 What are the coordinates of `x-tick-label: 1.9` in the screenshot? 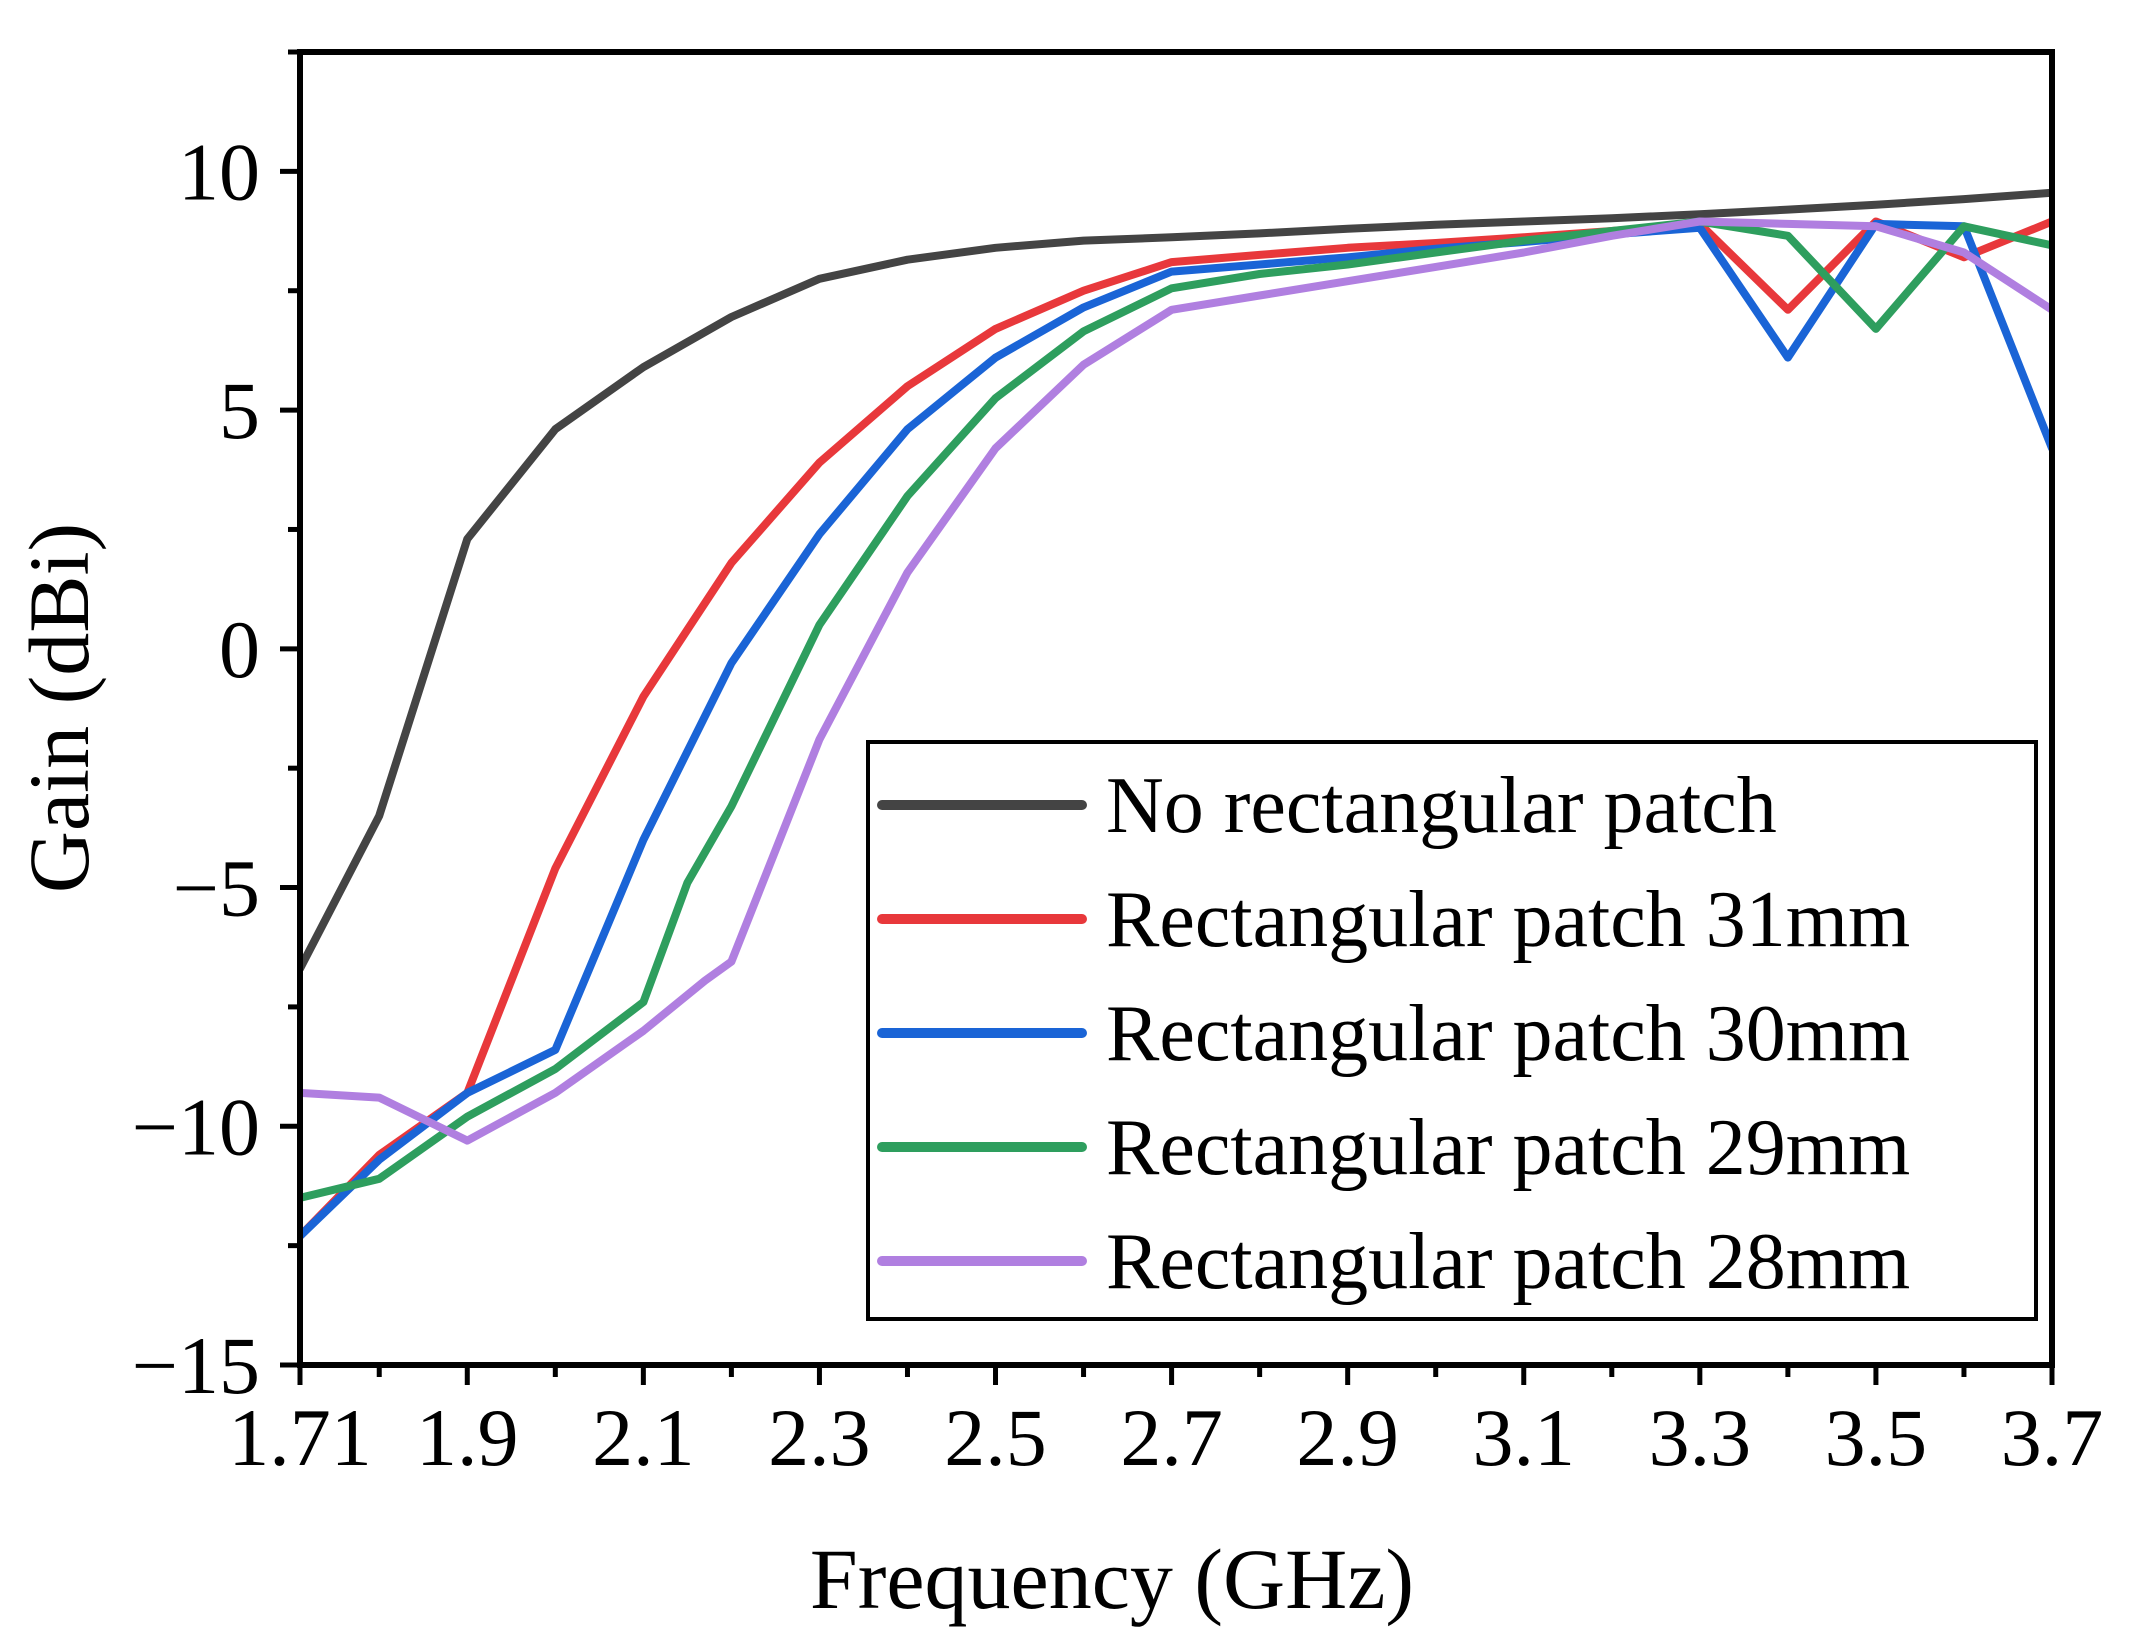 It's located at (467, 1437).